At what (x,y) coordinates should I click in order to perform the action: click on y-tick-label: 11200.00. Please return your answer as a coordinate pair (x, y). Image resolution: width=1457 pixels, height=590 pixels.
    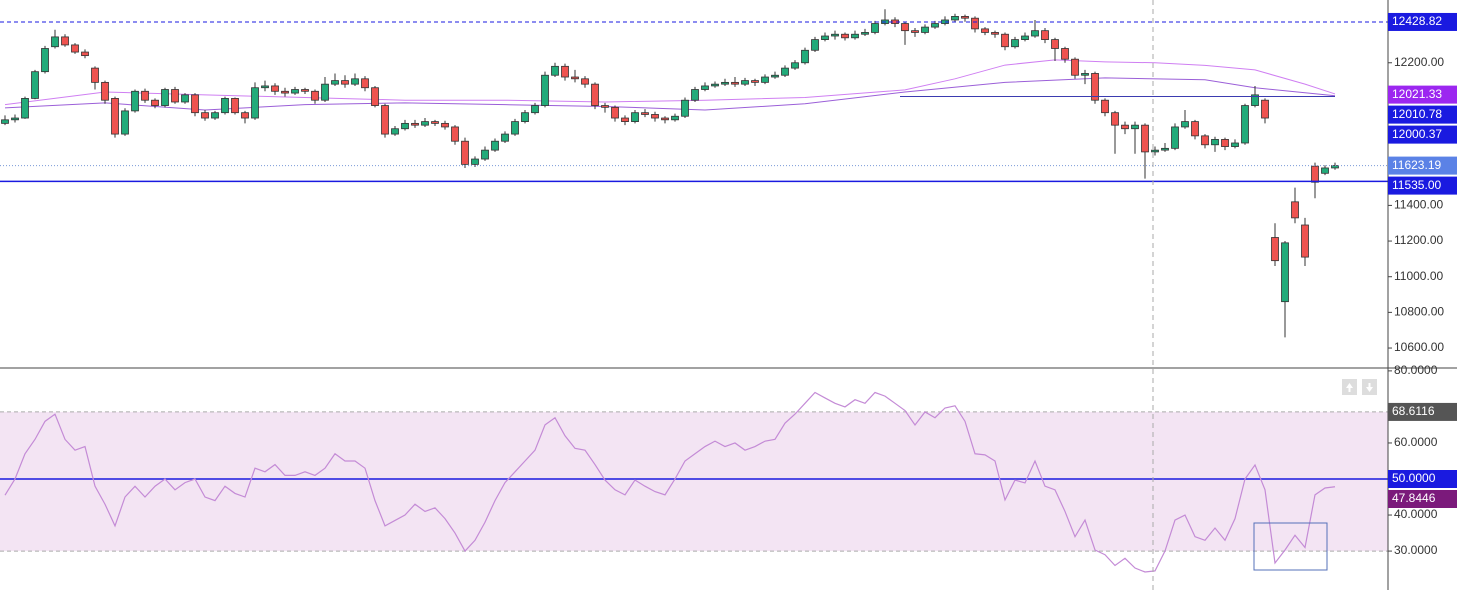
    Looking at the image, I should click on (1418, 240).